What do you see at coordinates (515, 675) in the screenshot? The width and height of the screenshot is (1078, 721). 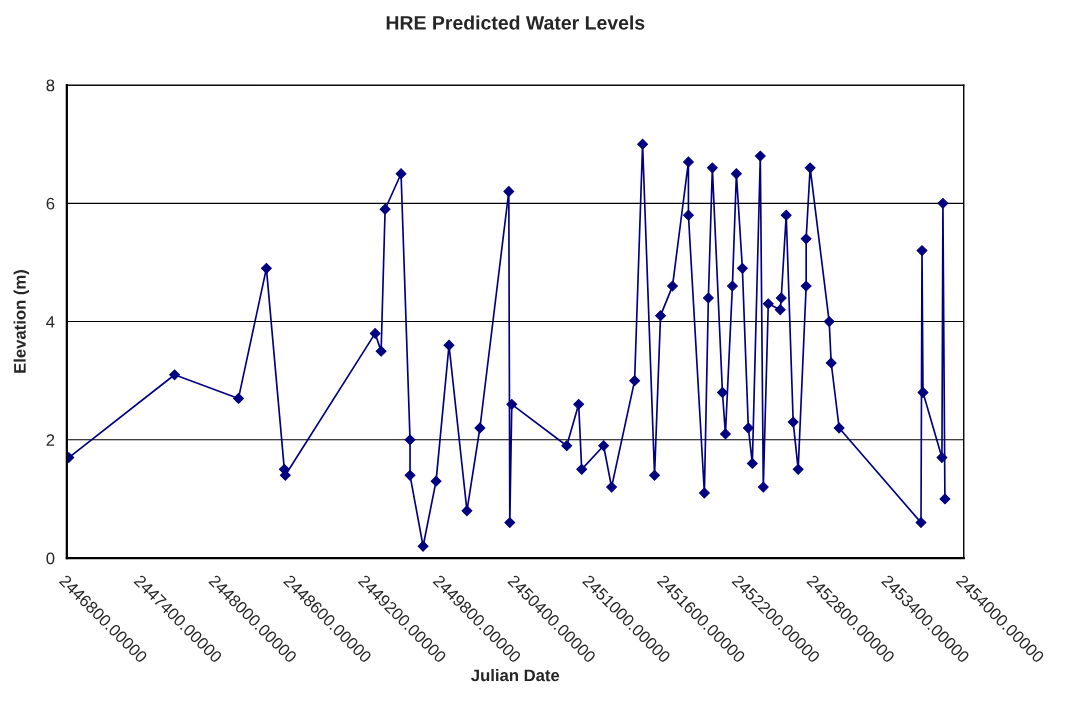 I see `x-axis-title: Julian Date` at bounding box center [515, 675].